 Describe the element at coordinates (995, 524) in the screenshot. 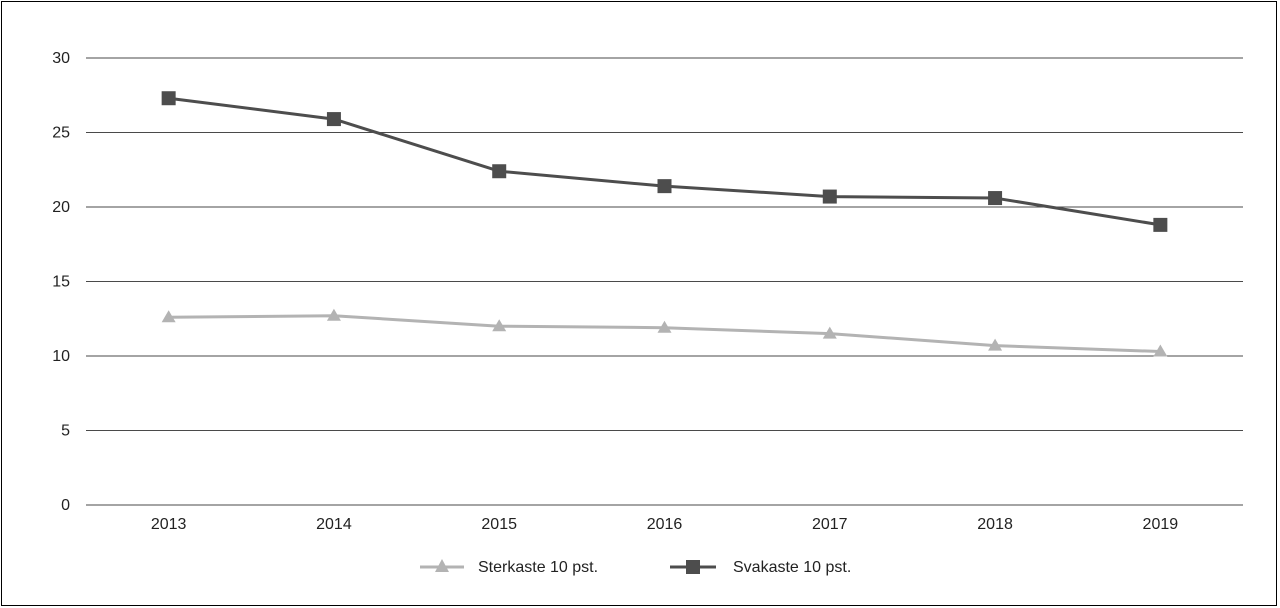

I see `x-tick-label: 2018` at that location.